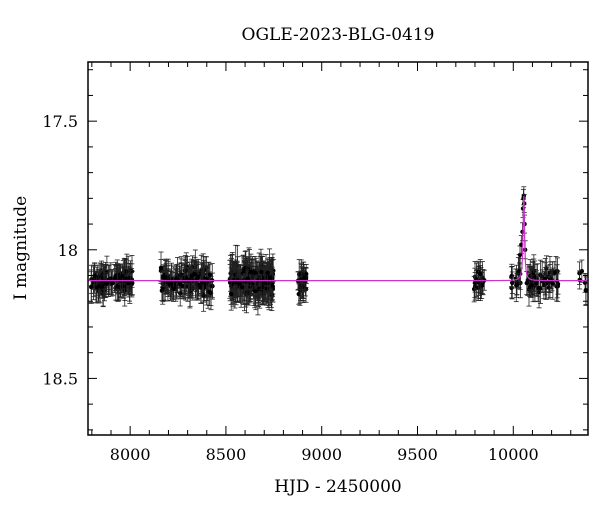  Describe the element at coordinates (513, 454) in the screenshot. I see `x-tick-label: 10000` at that location.